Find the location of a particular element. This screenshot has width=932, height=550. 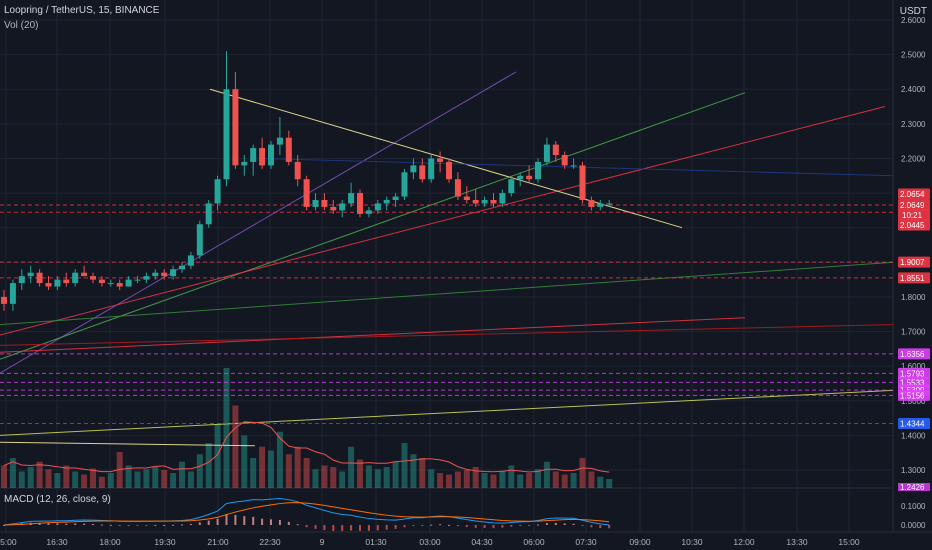

price-tick-label: 1.7000 is located at coordinates (913, 332).